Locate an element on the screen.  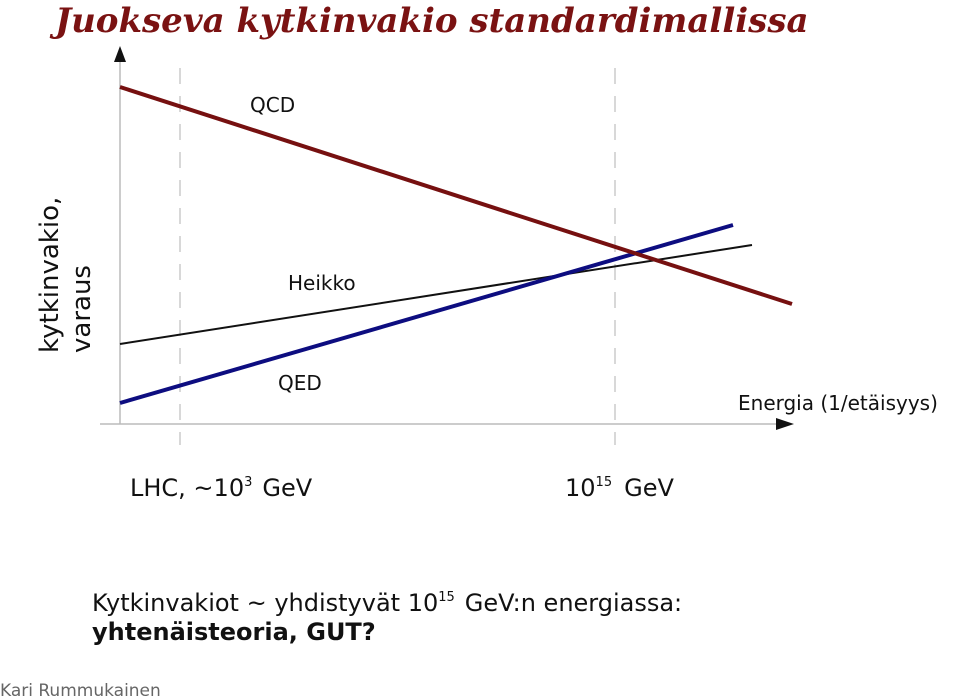
x-axis-label: Energia (1/etäisyys) is located at coordinates (838, 403).